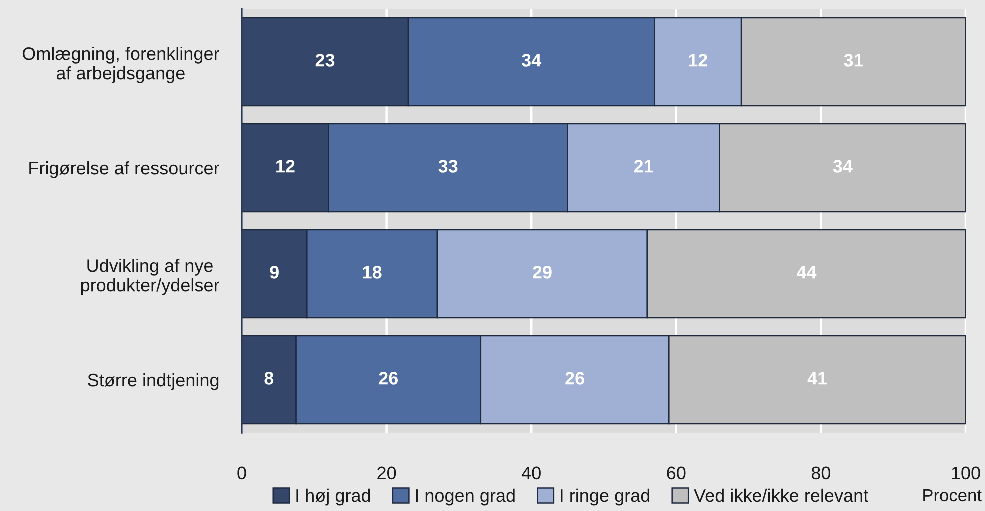 This screenshot has width=985, height=511. I want to click on data-label: 44, so click(806, 272).